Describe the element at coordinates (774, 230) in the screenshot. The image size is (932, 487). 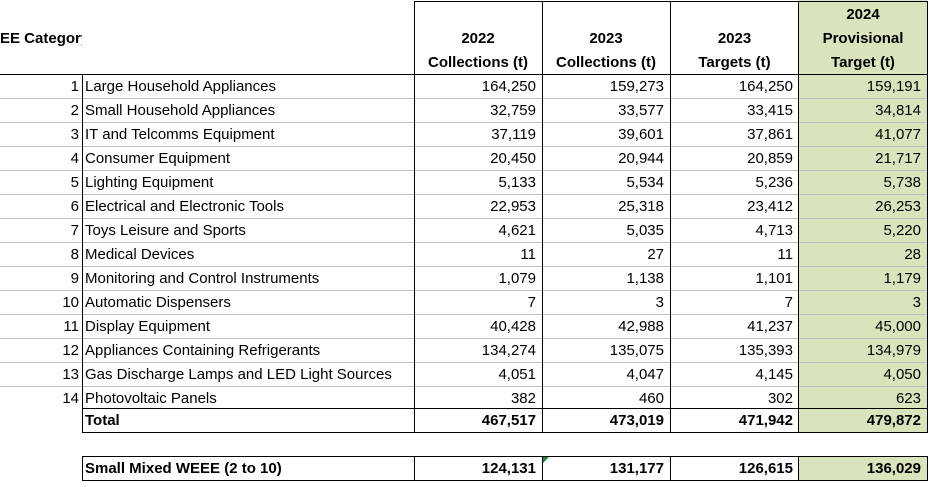
I see `row-2023-targets: 4,713` at that location.